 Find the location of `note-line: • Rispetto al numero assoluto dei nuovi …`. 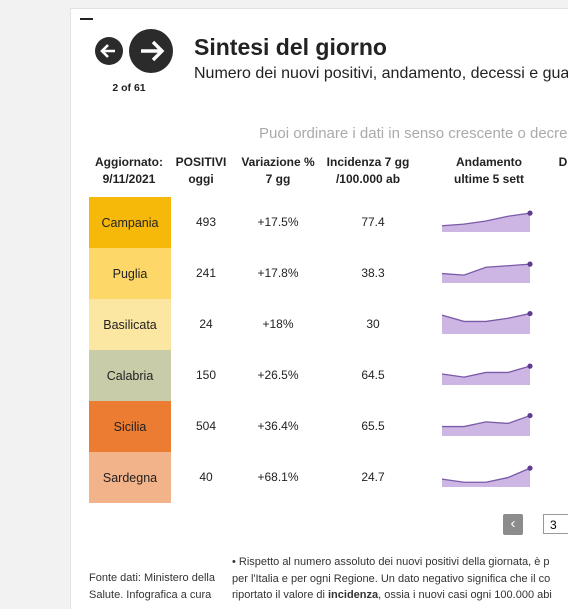

note-line: • Rispetto al numero assoluto dei nuovi … is located at coordinates (391, 562).